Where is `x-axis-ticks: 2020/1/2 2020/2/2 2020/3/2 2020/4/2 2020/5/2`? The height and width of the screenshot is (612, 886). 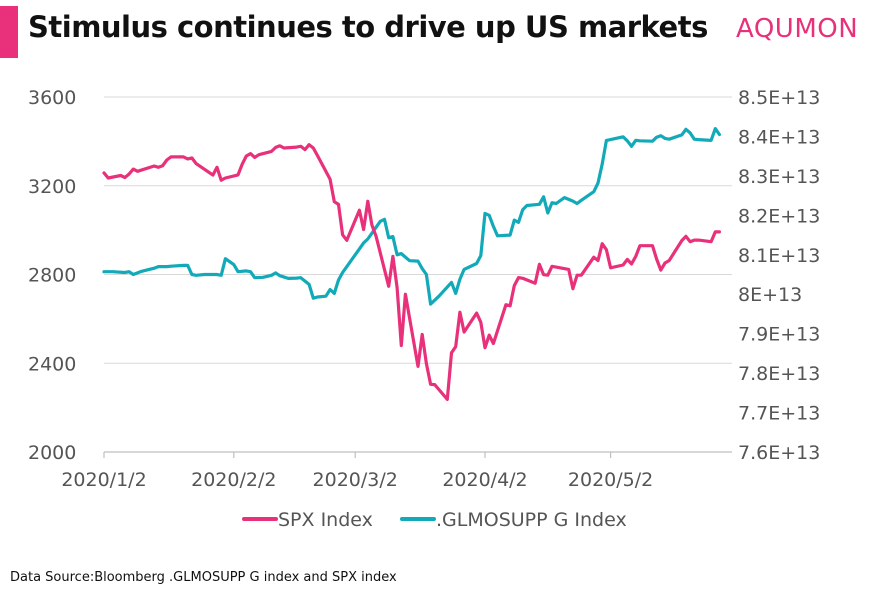
x-axis-ticks: 2020/1/2 2020/2/2 2020/3/2 2020/4/2 2020/5/2 is located at coordinates (357, 471).